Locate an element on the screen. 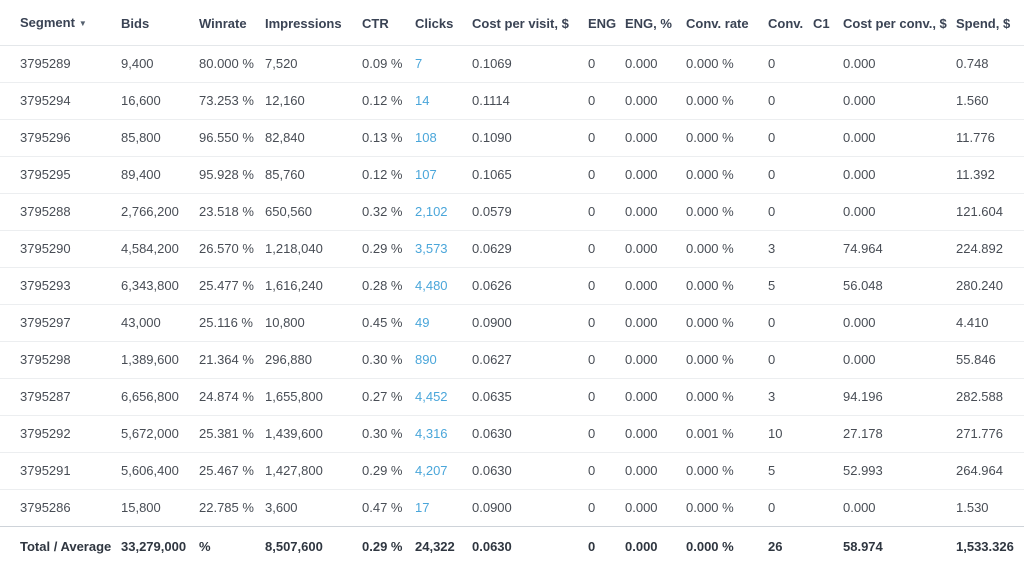  column-header-eng: ENG is located at coordinates (606, 23).